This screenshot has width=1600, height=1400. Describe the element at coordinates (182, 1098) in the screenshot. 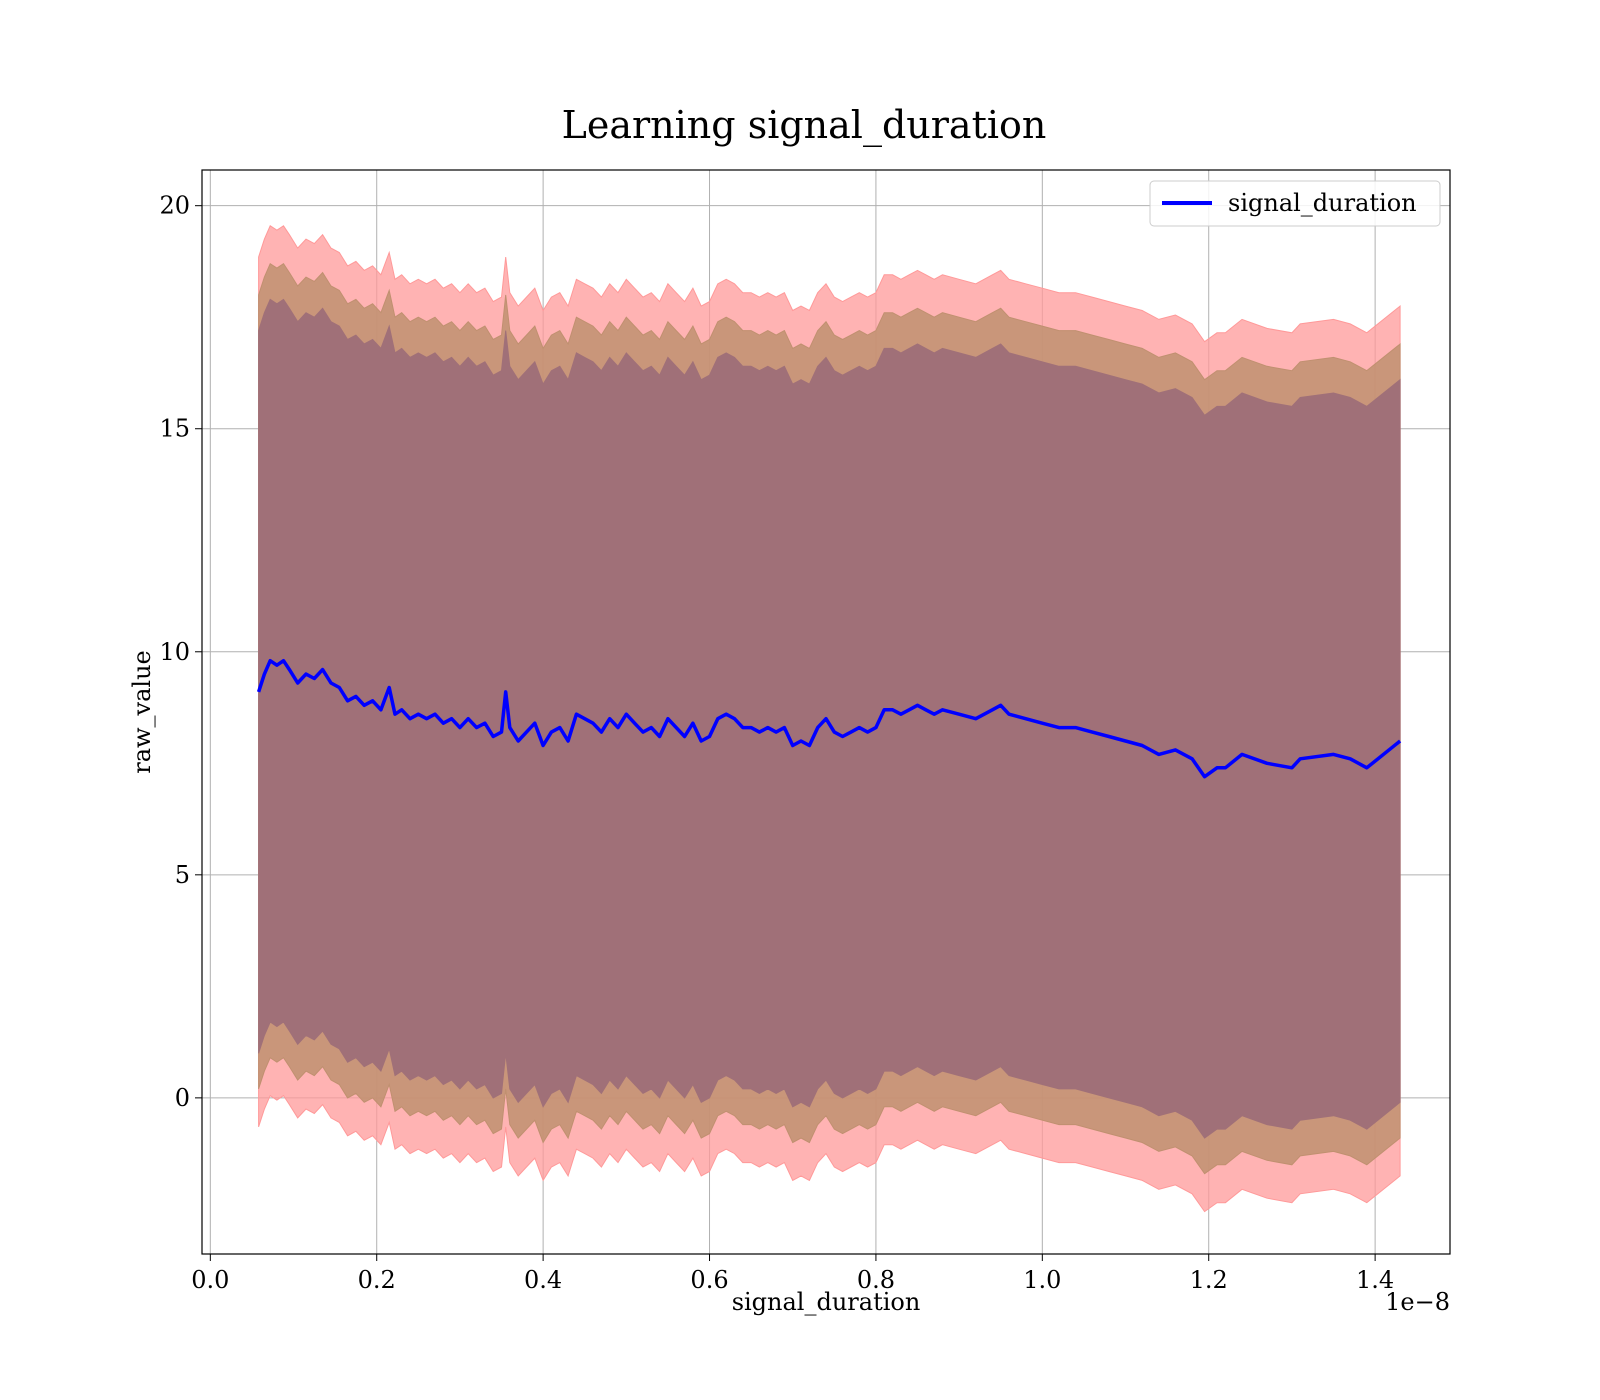

I see `y-tick-label: 0` at that location.